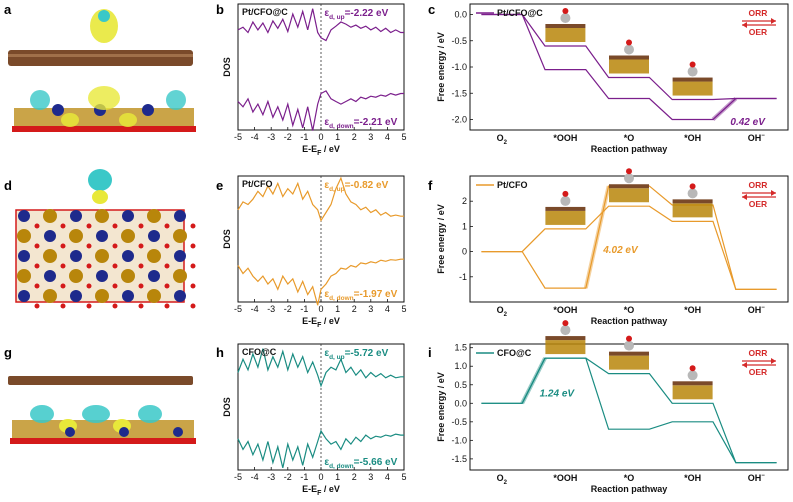 This screenshot has height=502, width=793. Describe the element at coordinates (758, 353) in the screenshot. I see `orr-label: ORR` at that location.